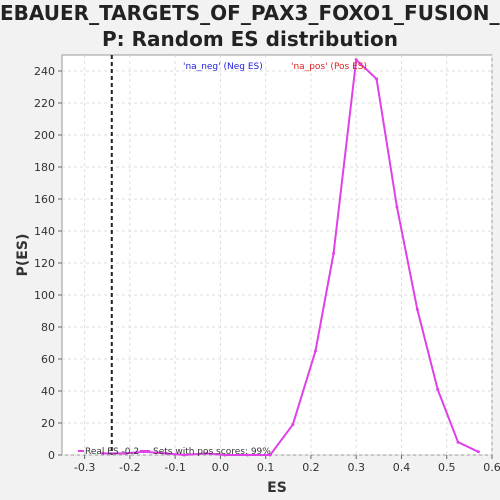 This screenshot has height=500, width=500. I want to click on y-tick-label: 120, so click(44, 263).